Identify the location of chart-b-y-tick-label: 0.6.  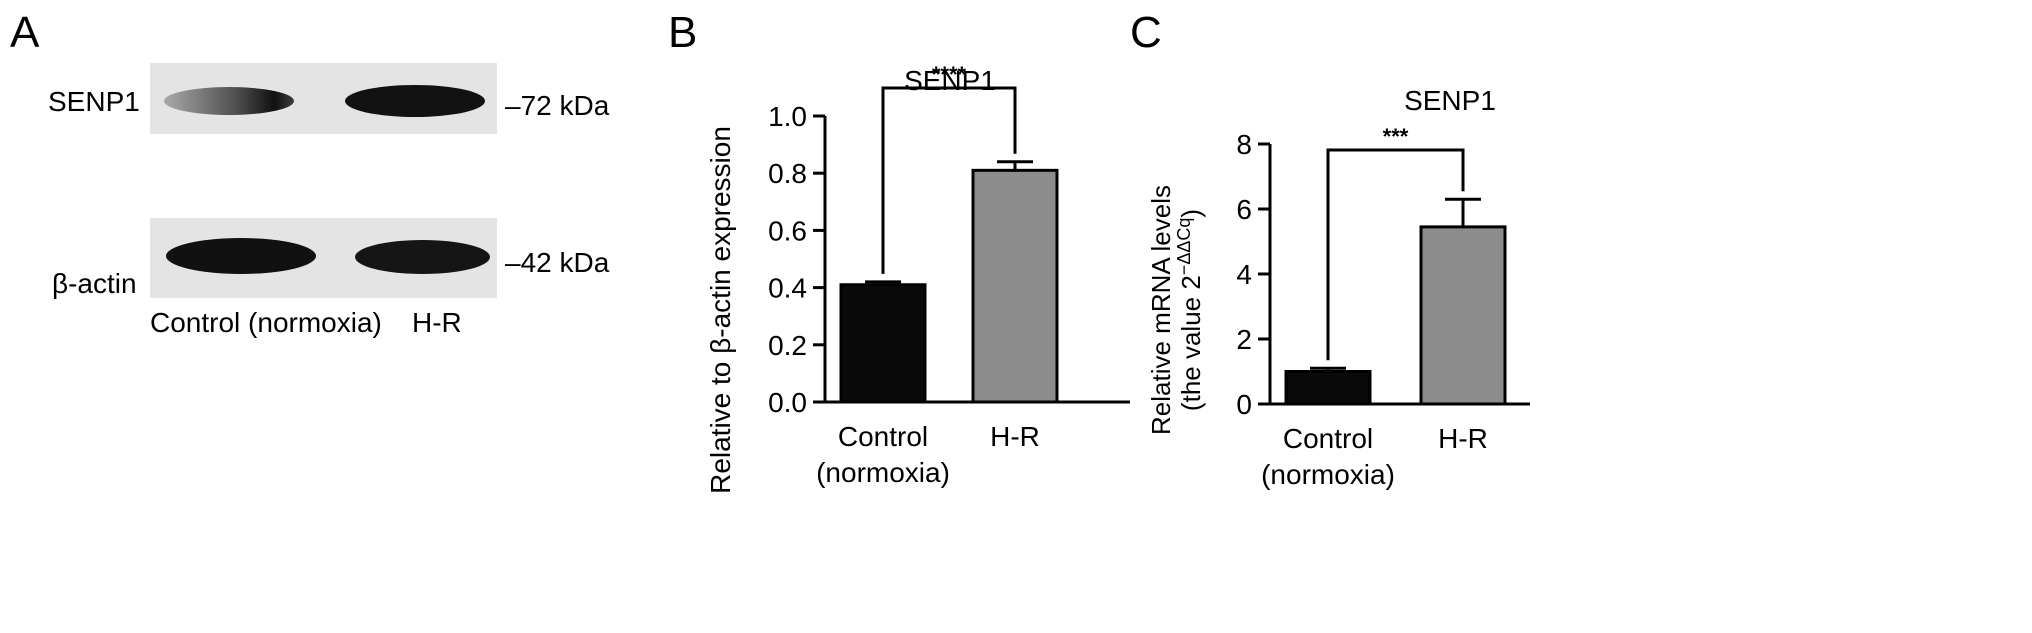
(787, 230).